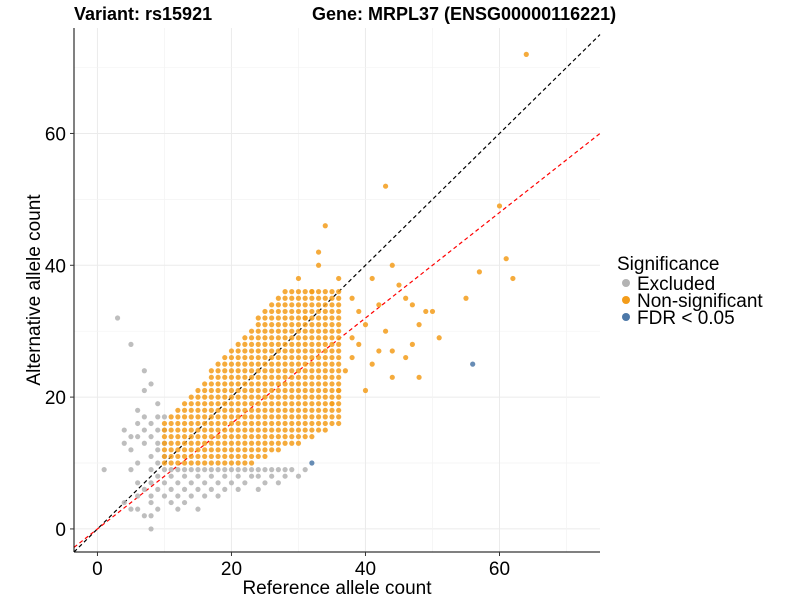  What do you see at coordinates (464, 14) in the screenshot?
I see `title-gene: Gene: MRPL37 (ENSG00000116221)` at bounding box center [464, 14].